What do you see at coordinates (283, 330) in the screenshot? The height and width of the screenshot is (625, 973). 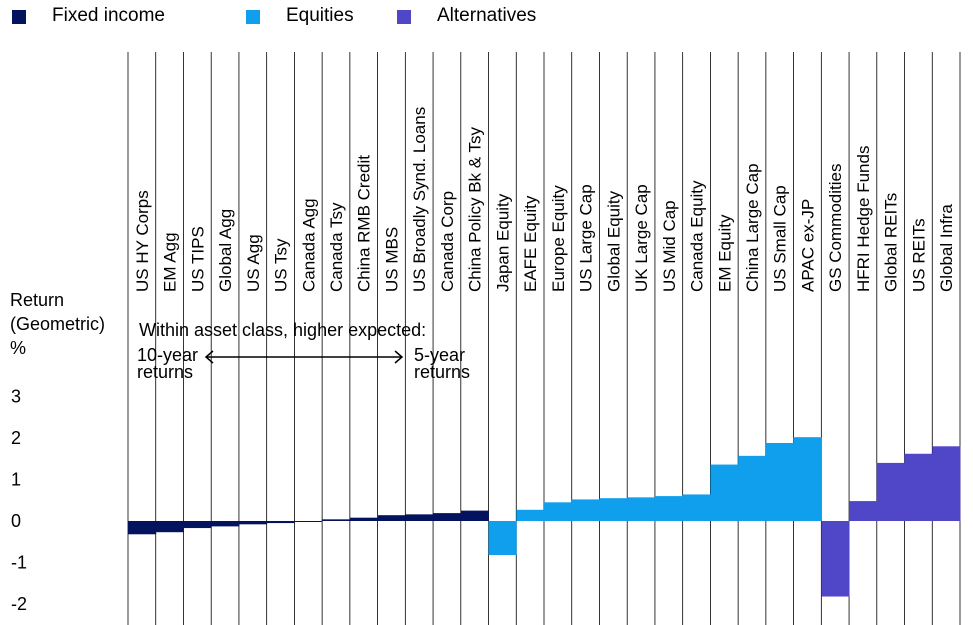 I see `annotation-heading: Within asset class, higher expected:` at bounding box center [283, 330].